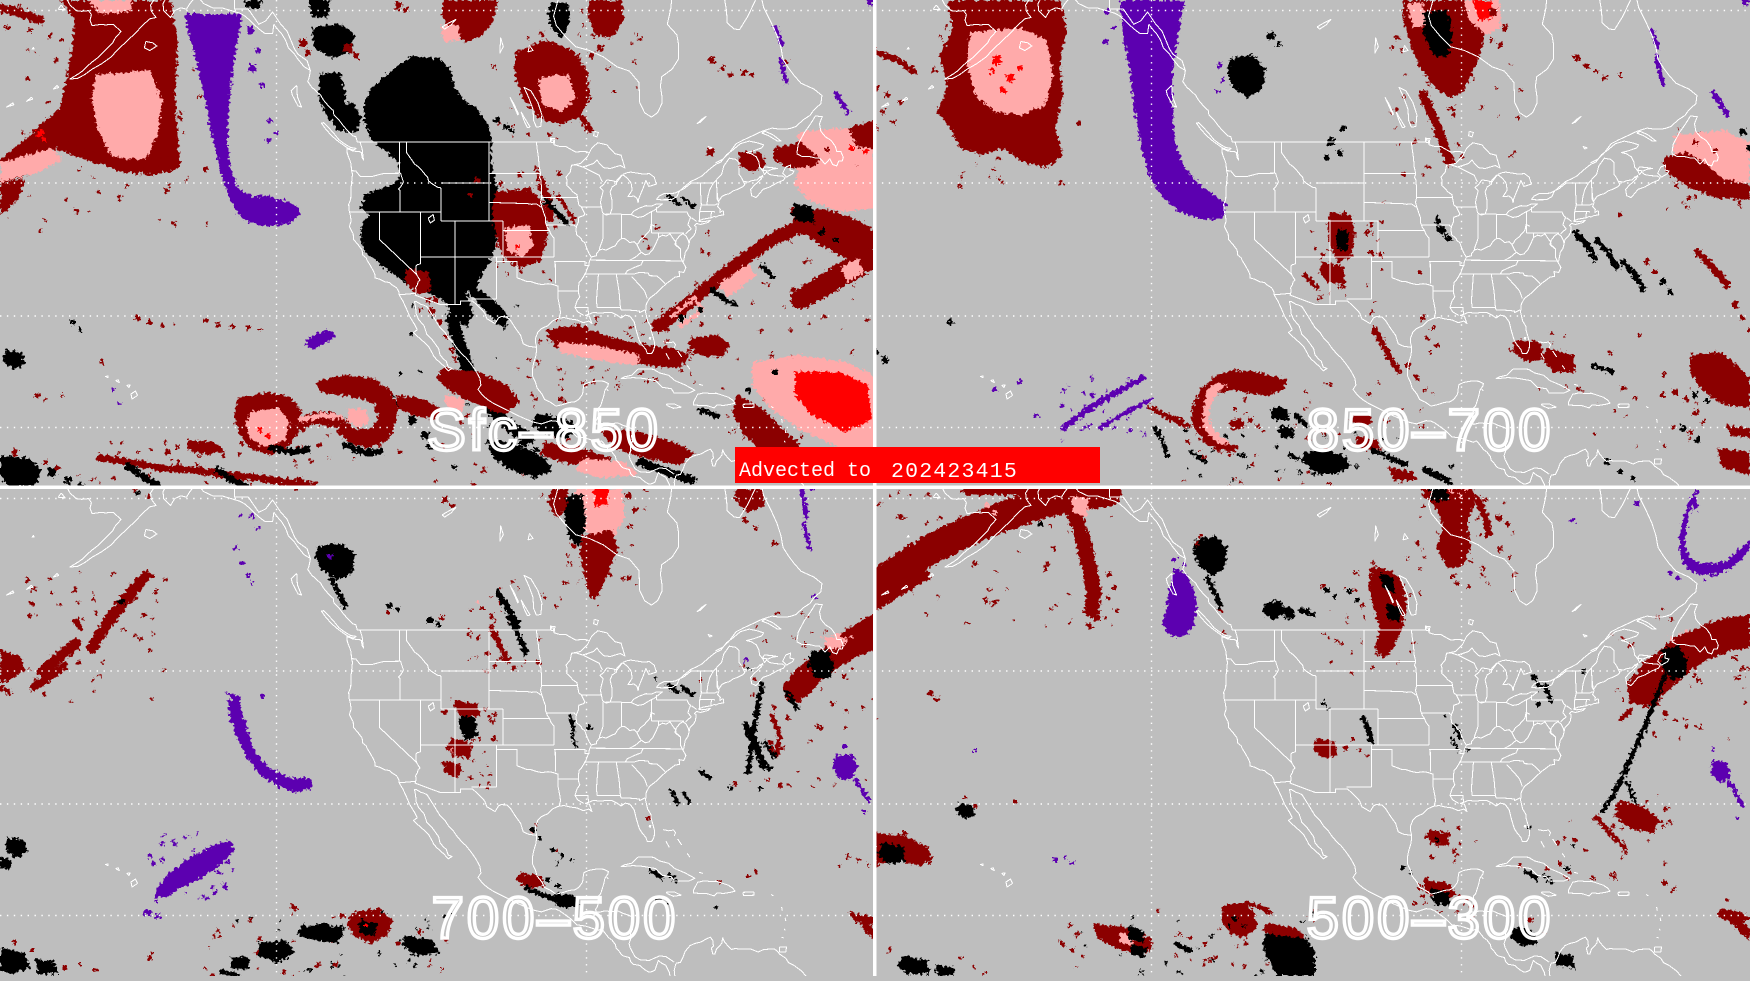 This screenshot has height=981, width=1750. Describe the element at coordinates (954, 472) in the screenshot. I see `svg-text: 202423415` at that location.